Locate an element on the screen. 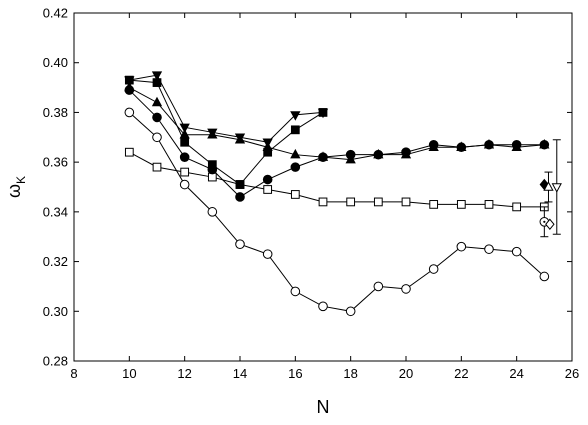 The image size is (588, 425). x-tick-label: 8 is located at coordinates (73, 373).